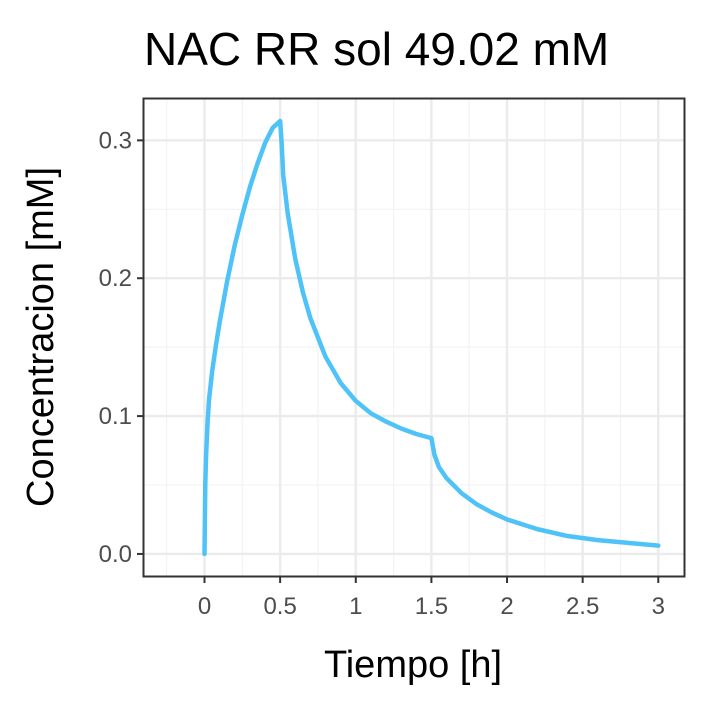  What do you see at coordinates (115, 554) in the screenshot?
I see `y-tick-label: 0.0` at bounding box center [115, 554].